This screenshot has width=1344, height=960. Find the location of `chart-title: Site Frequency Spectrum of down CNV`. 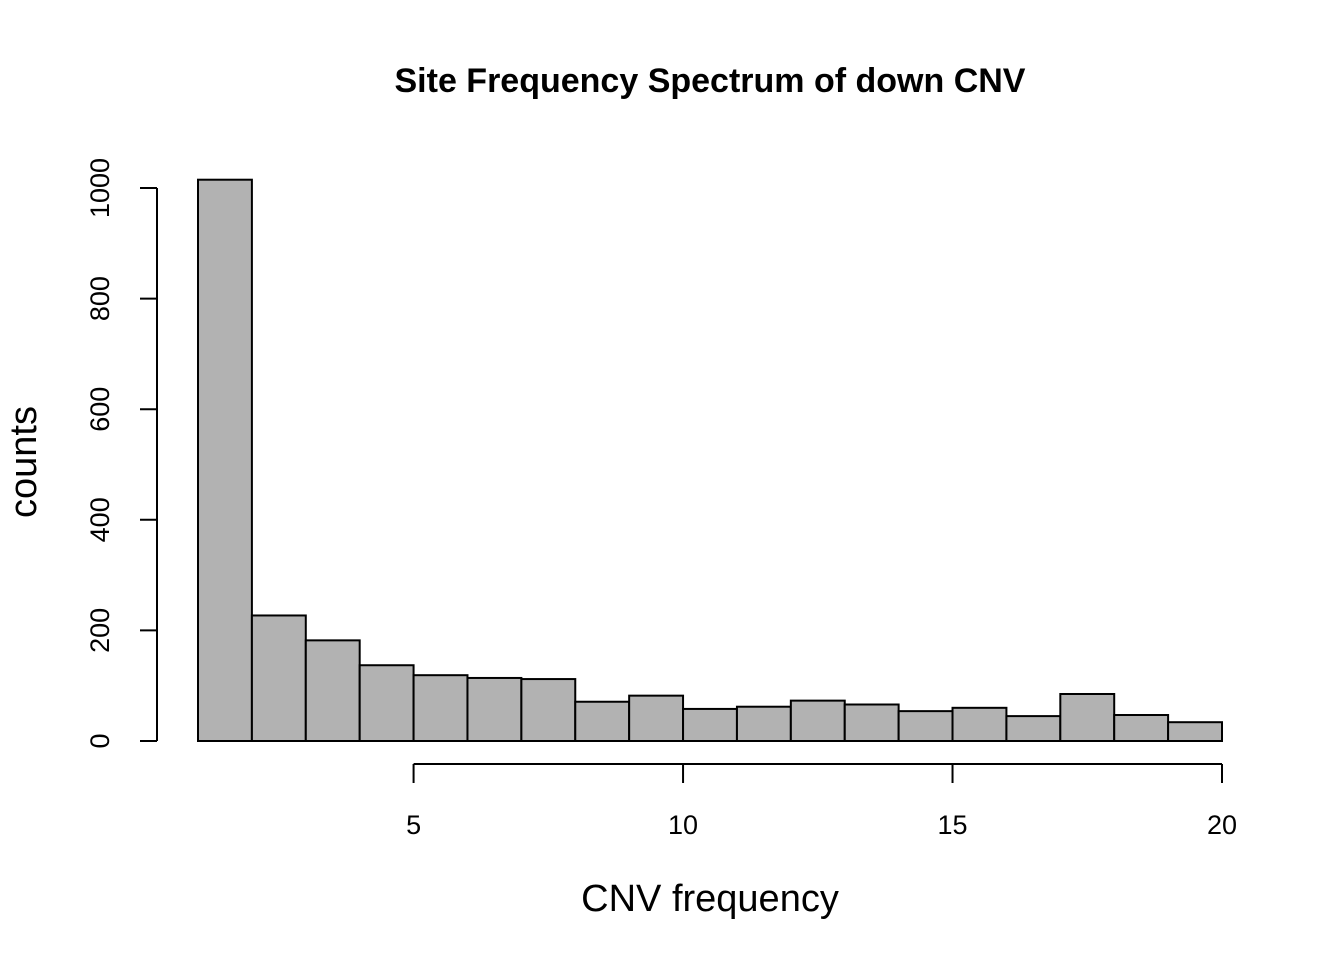

chart-title: Site Frequency Spectrum of down CNV is located at coordinates (710, 81).